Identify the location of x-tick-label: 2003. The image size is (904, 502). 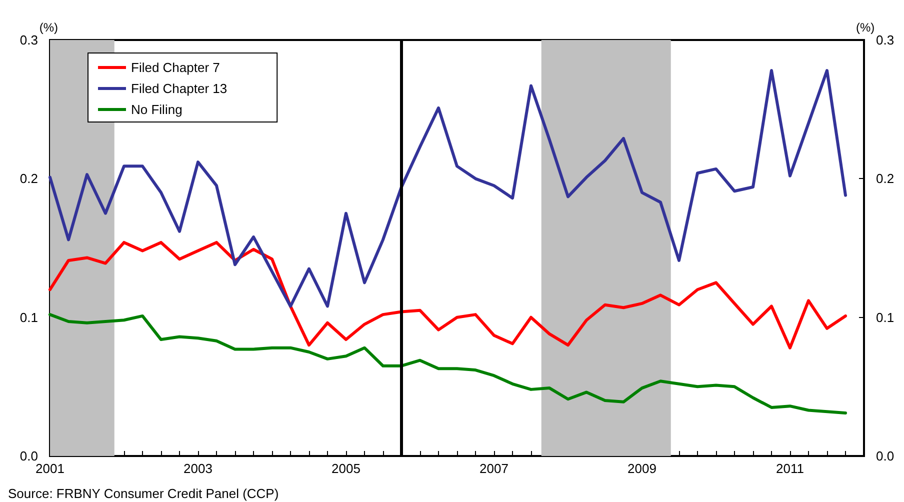
(198, 468).